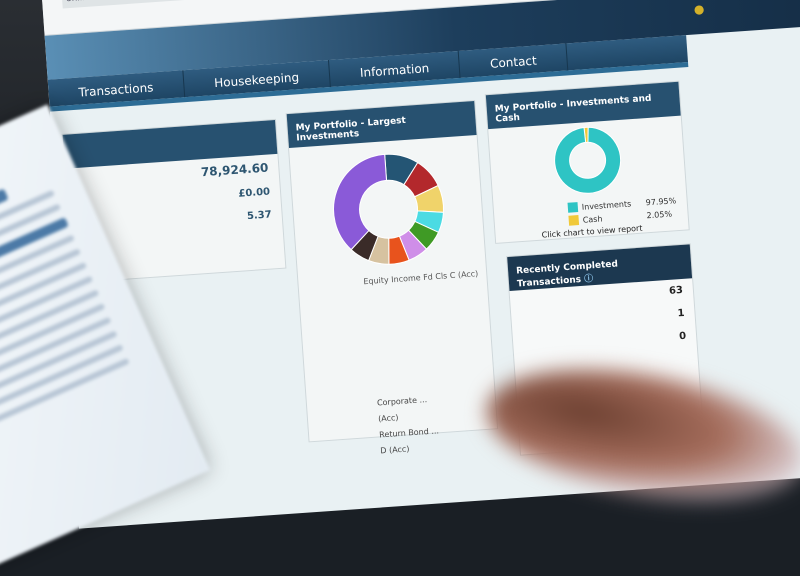 This screenshot has width=800, height=576. I want to click on legend-value: 2.05%, so click(659, 214).